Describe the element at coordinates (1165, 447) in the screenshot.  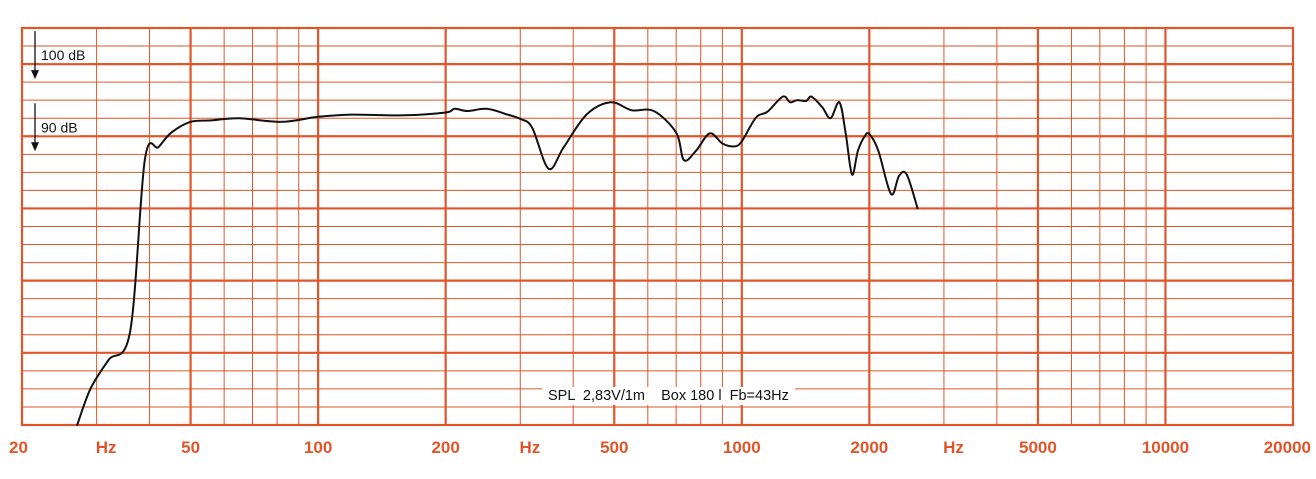
I see `x-tick-label: 10000` at that location.